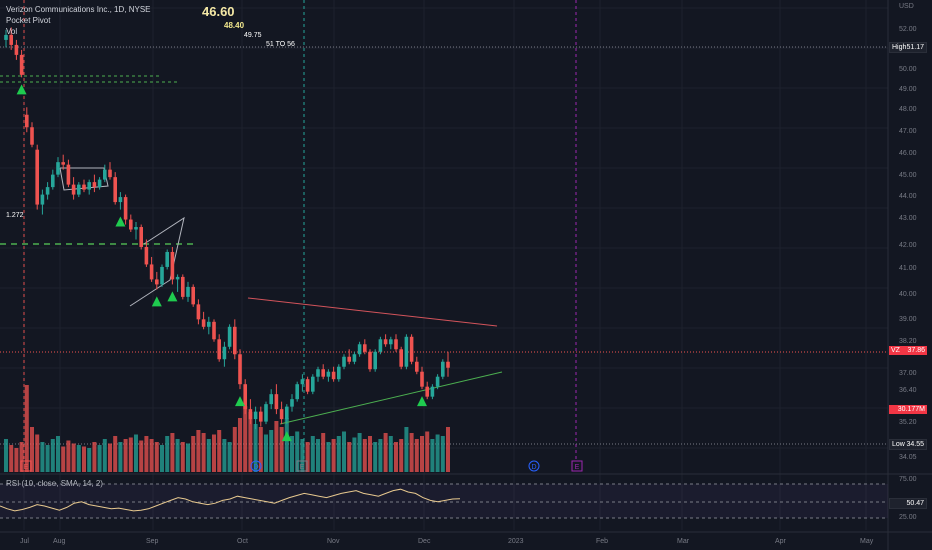 Image resolution: width=932 pixels, height=550 pixels. I want to click on price-tick: 35.20, so click(908, 422).